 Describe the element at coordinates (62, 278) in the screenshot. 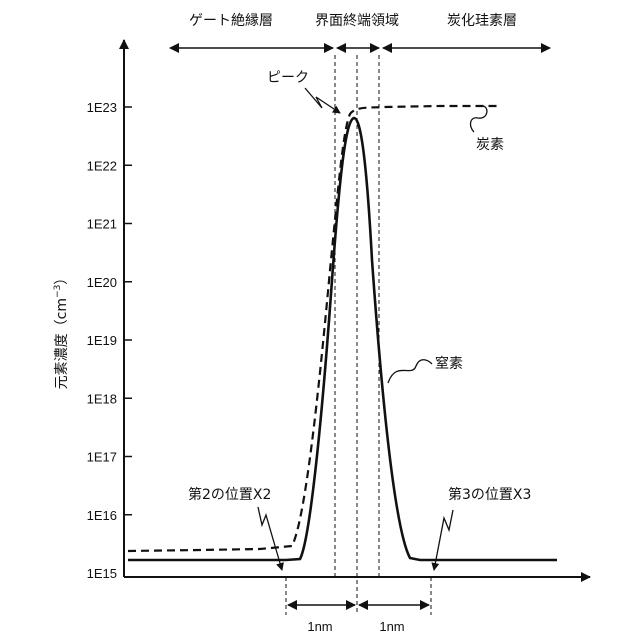

I see `y-axis-label-unit-suffix: ）` at that location.